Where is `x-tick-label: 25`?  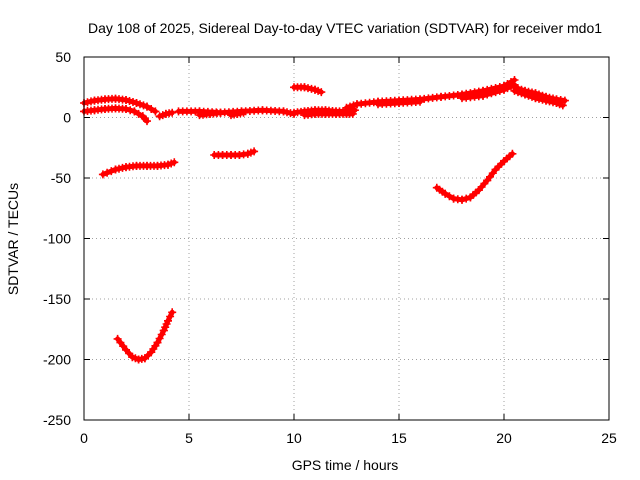
x-tick-label: 25 is located at coordinates (609, 438).